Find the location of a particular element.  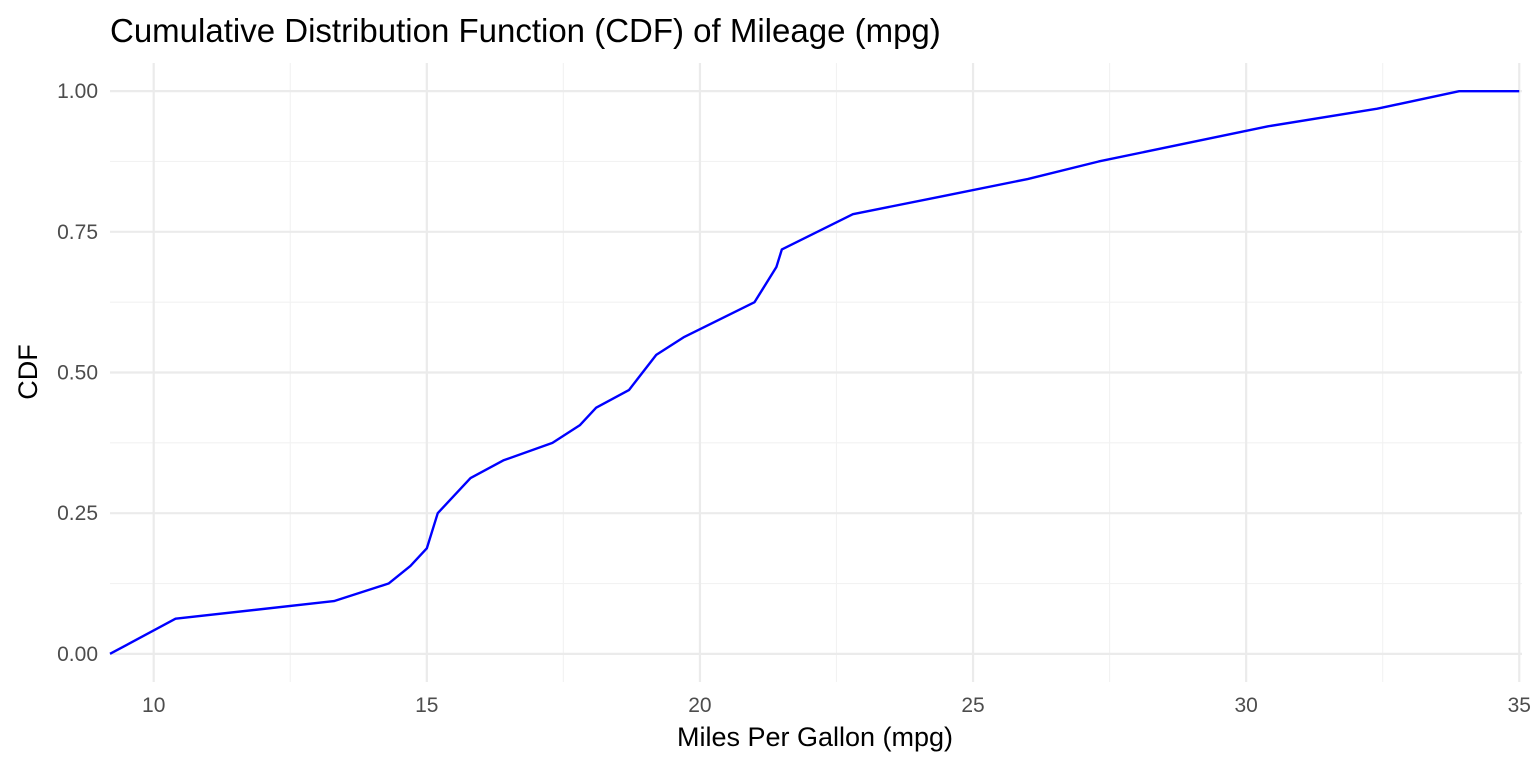

x-tick-label: 35 is located at coordinates (1519, 705).